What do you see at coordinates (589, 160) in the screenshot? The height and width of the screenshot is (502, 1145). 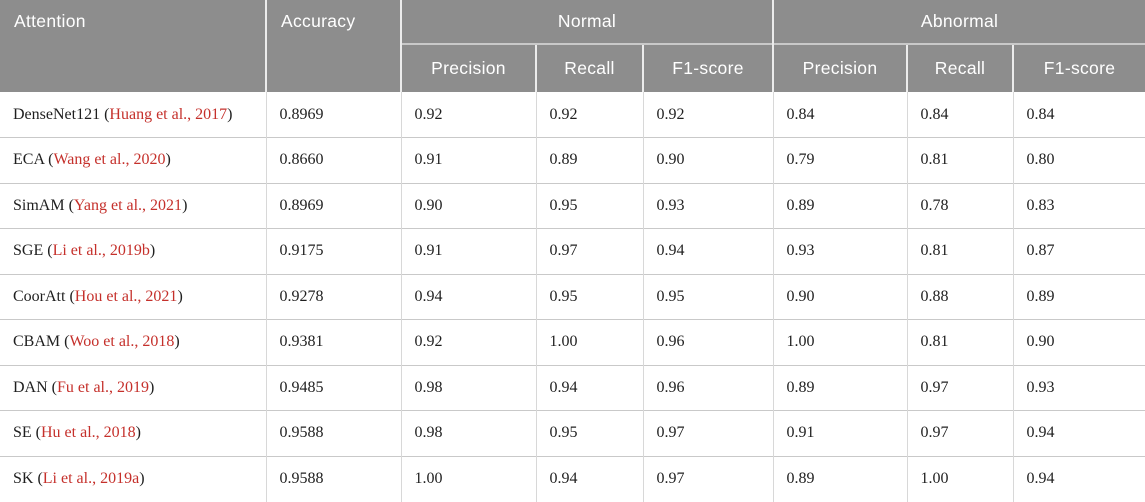 I see `normal-recall-cell: 0.89` at bounding box center [589, 160].